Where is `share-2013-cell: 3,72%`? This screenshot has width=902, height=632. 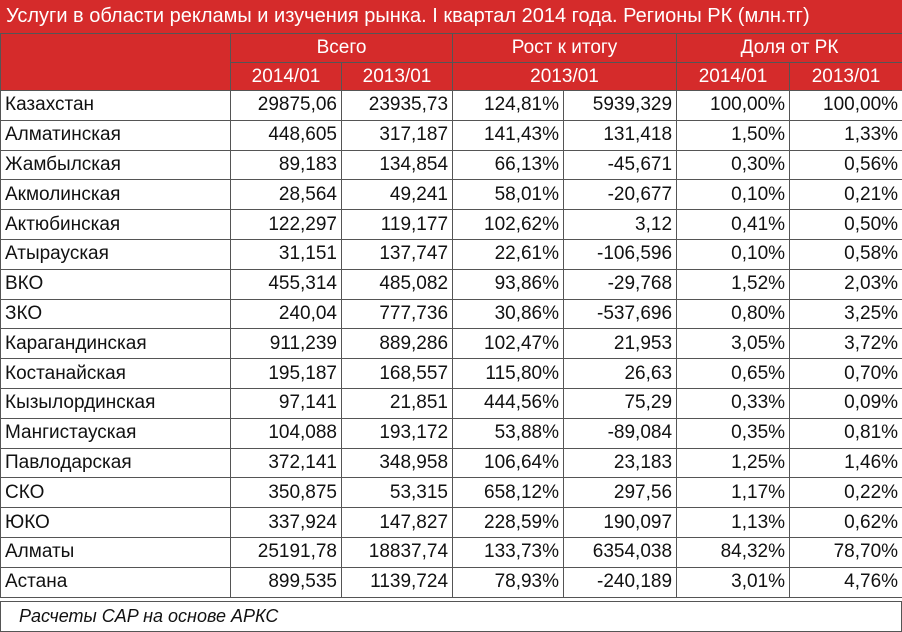 share-2013-cell: 3,72% is located at coordinates (845, 344).